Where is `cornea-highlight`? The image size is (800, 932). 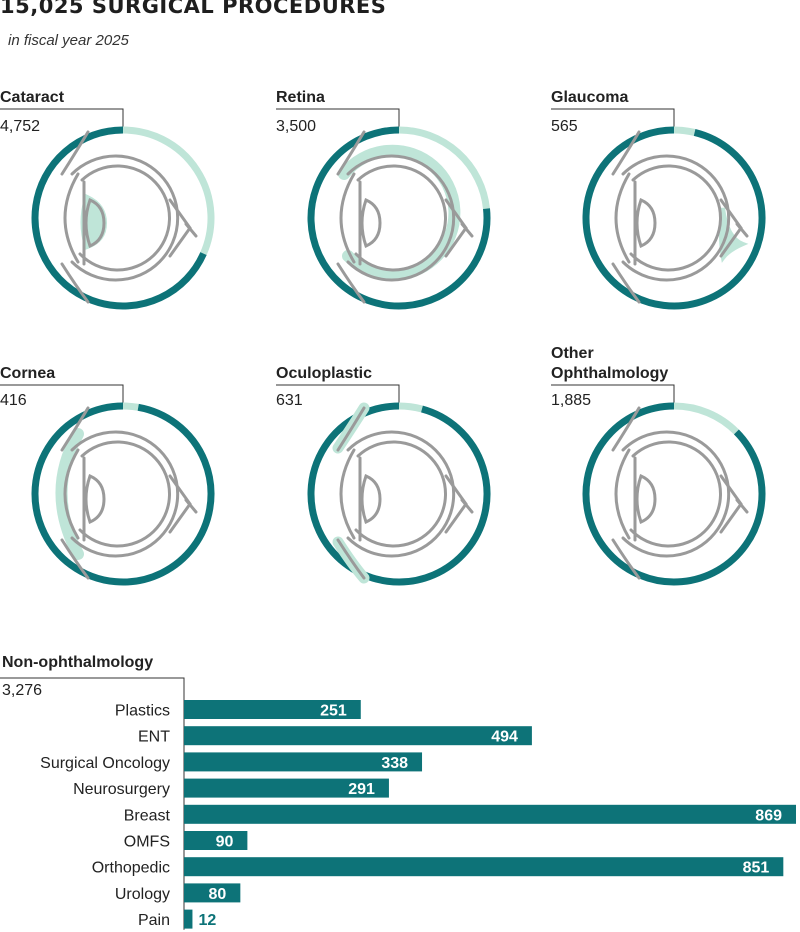
cornea-highlight is located at coordinates (69, 494).